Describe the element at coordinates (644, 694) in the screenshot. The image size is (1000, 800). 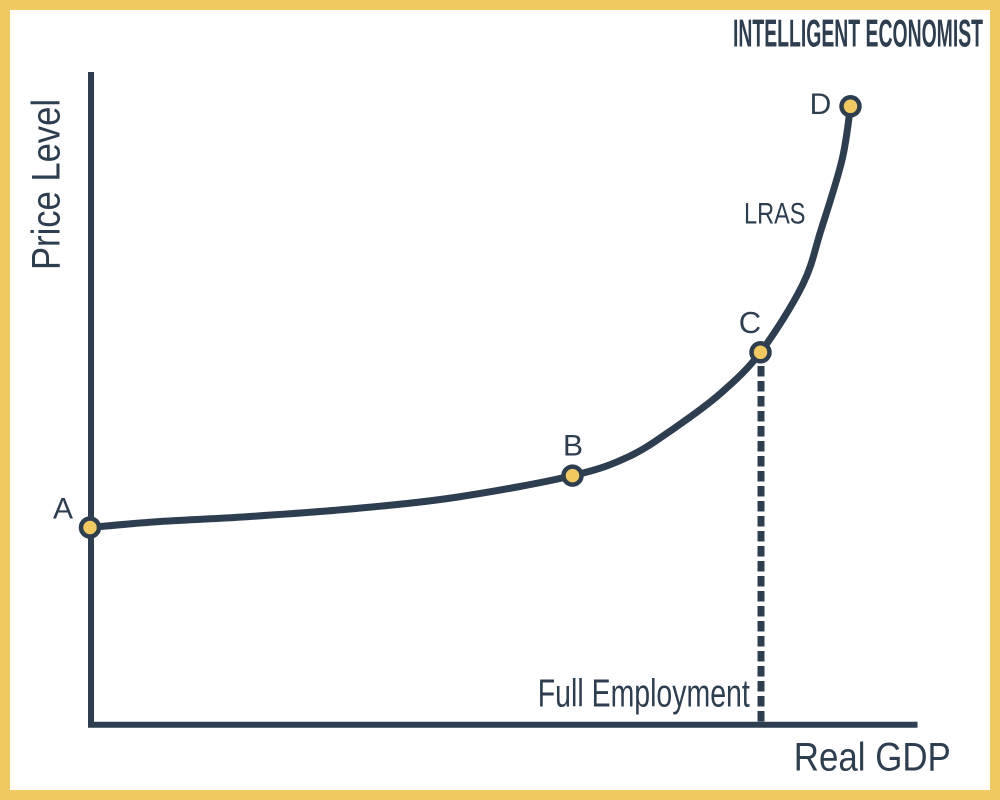
I see `svg-text: Full Employment` at that location.